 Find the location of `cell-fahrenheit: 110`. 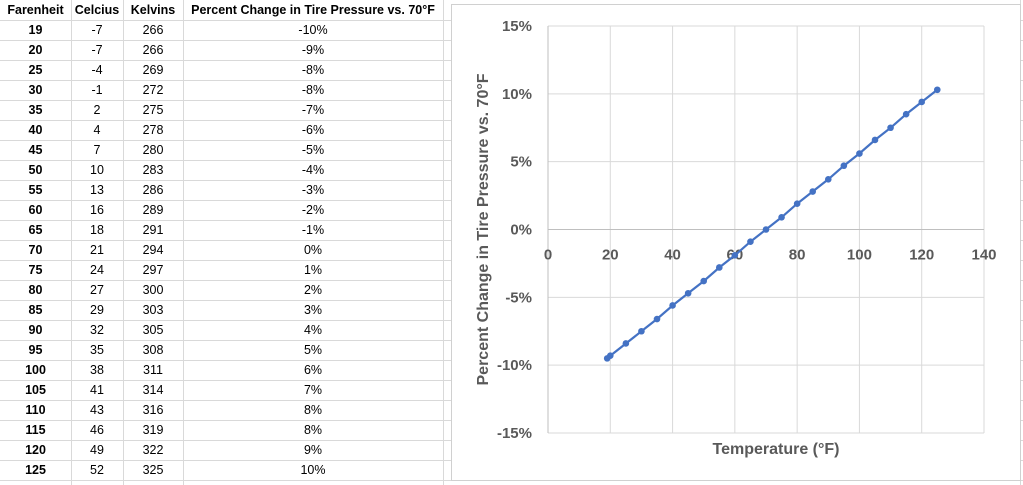

cell-fahrenheit: 110 is located at coordinates (35, 410).